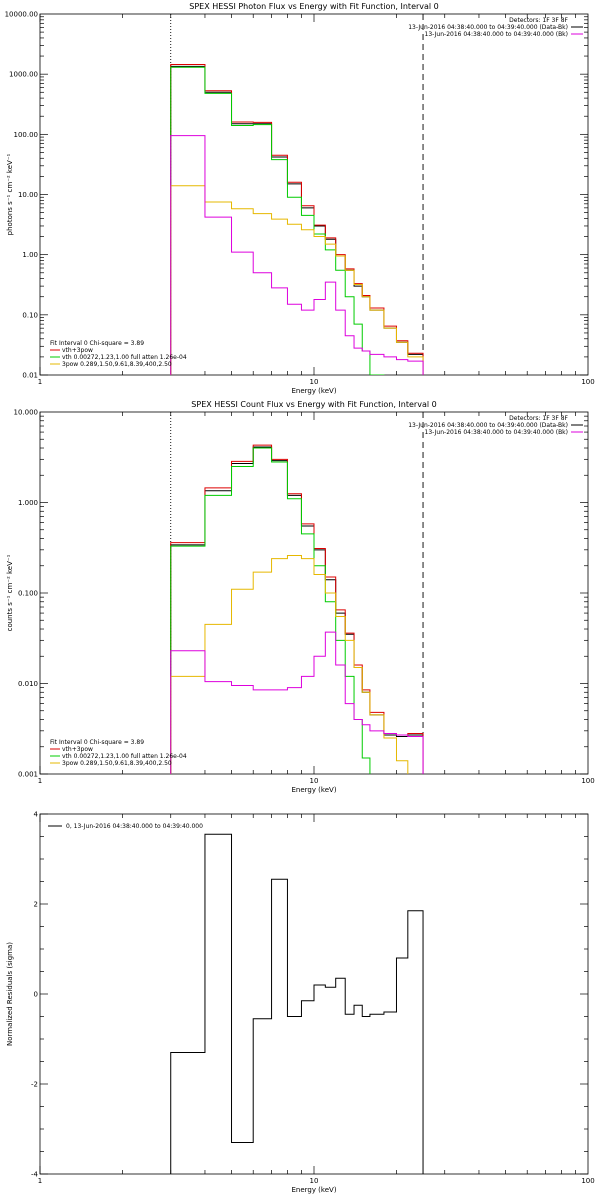 The image size is (600, 1200). What do you see at coordinates (28, 684) in the screenshot?
I see `y-tick-label: 0.010` at bounding box center [28, 684].